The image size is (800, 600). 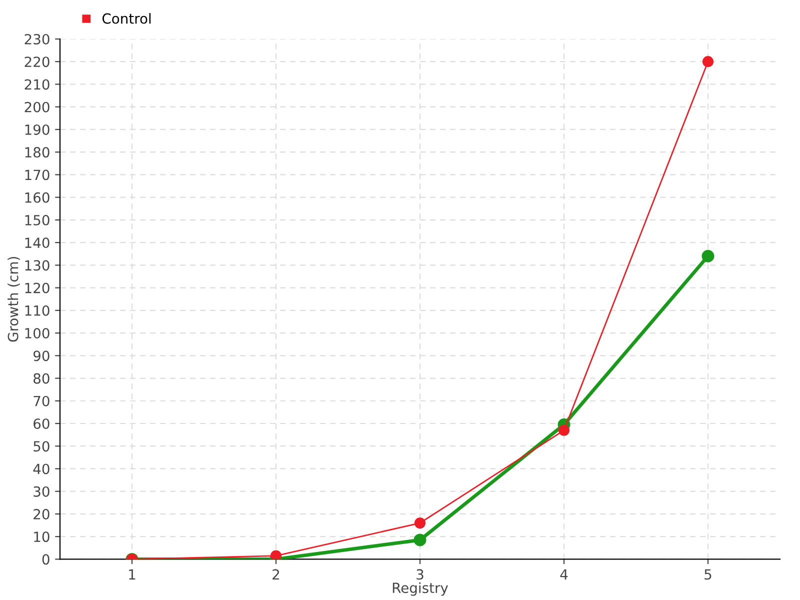 I want to click on y-tick-label: 150, so click(x=37, y=220).